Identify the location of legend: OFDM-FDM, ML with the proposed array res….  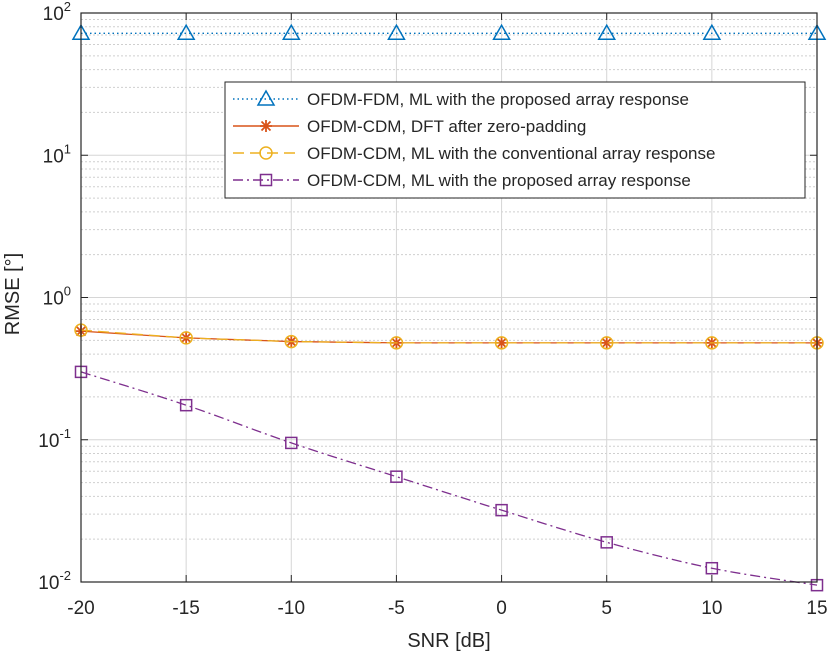
(515, 140).